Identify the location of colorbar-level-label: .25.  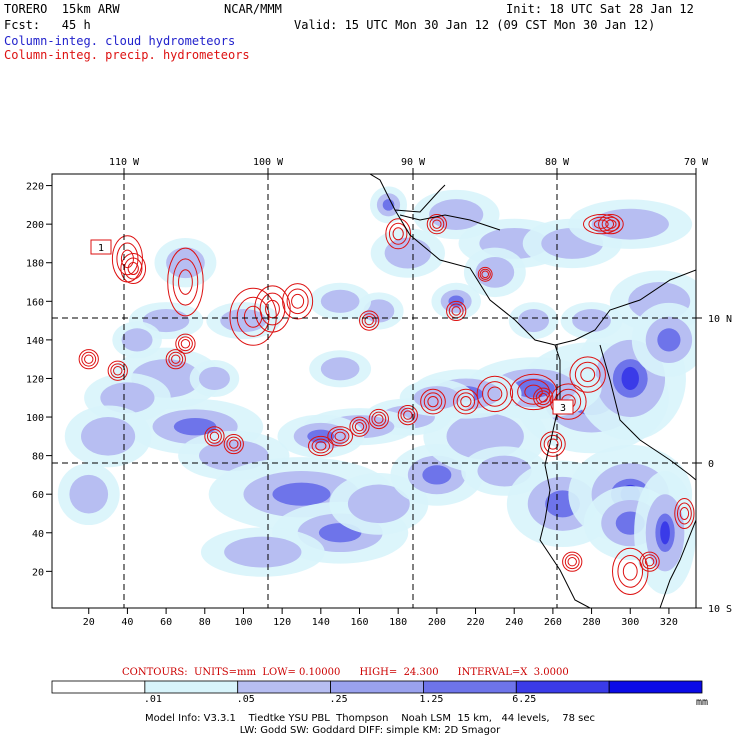
(338, 699).